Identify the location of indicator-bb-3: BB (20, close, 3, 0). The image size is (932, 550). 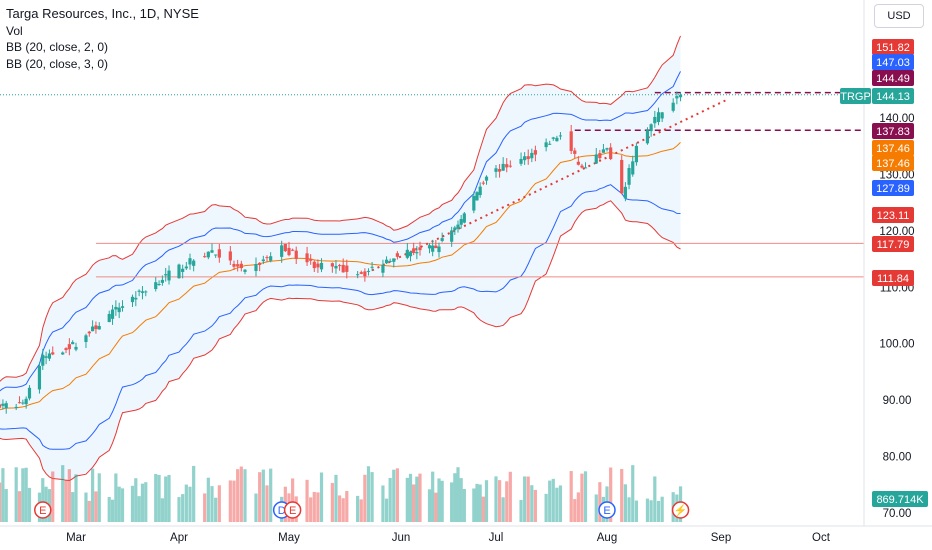
(57, 63).